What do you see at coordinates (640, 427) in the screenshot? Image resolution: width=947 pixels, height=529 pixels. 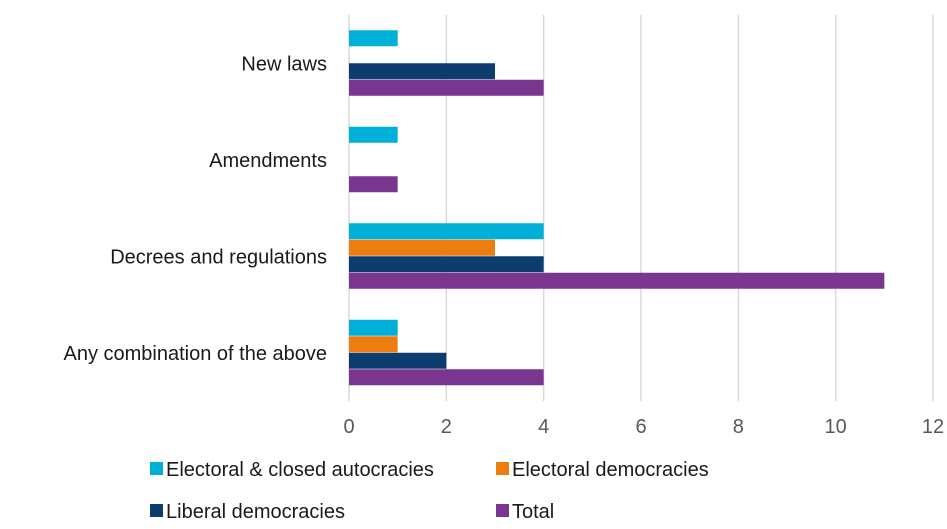 I see `x-tick-label: 6` at bounding box center [640, 427].